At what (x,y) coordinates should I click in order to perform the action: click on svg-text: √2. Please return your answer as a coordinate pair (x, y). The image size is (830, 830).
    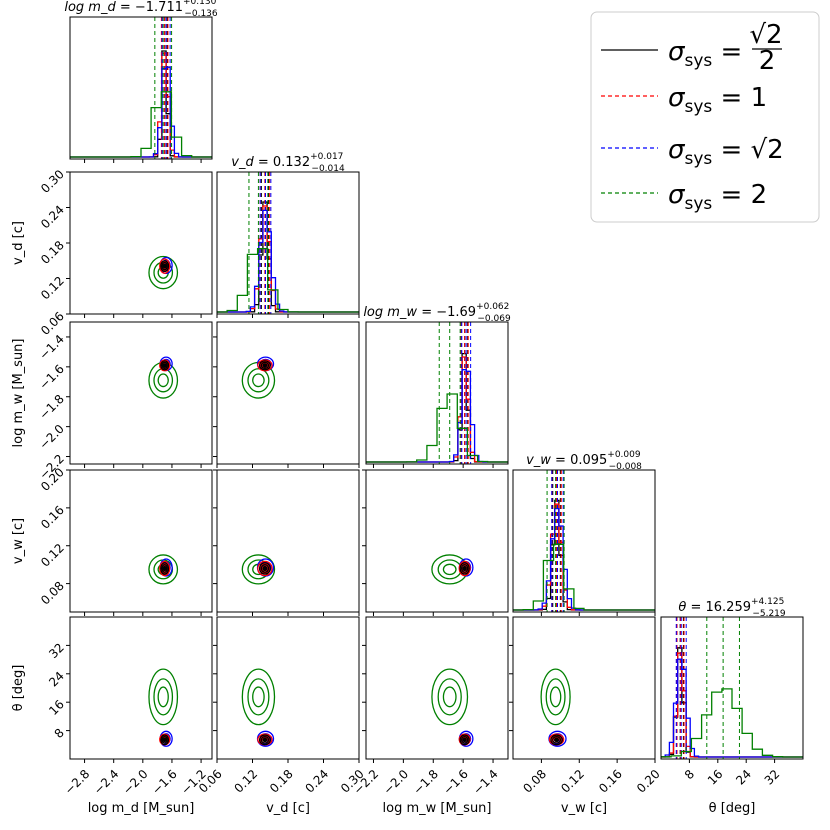
    Looking at the image, I should click on (765, 35).